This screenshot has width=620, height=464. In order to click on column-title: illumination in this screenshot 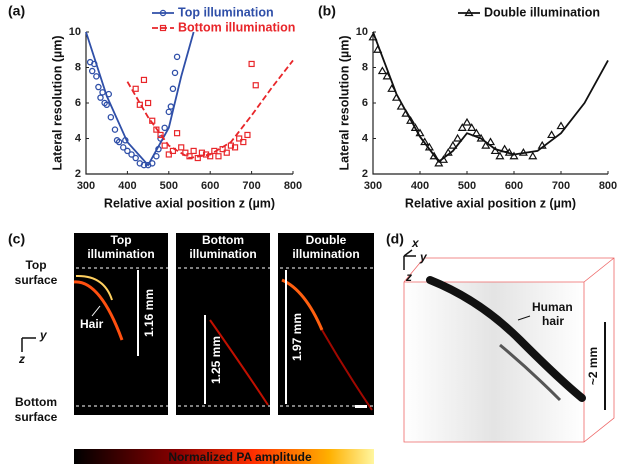, I will do `click(120, 254)`.